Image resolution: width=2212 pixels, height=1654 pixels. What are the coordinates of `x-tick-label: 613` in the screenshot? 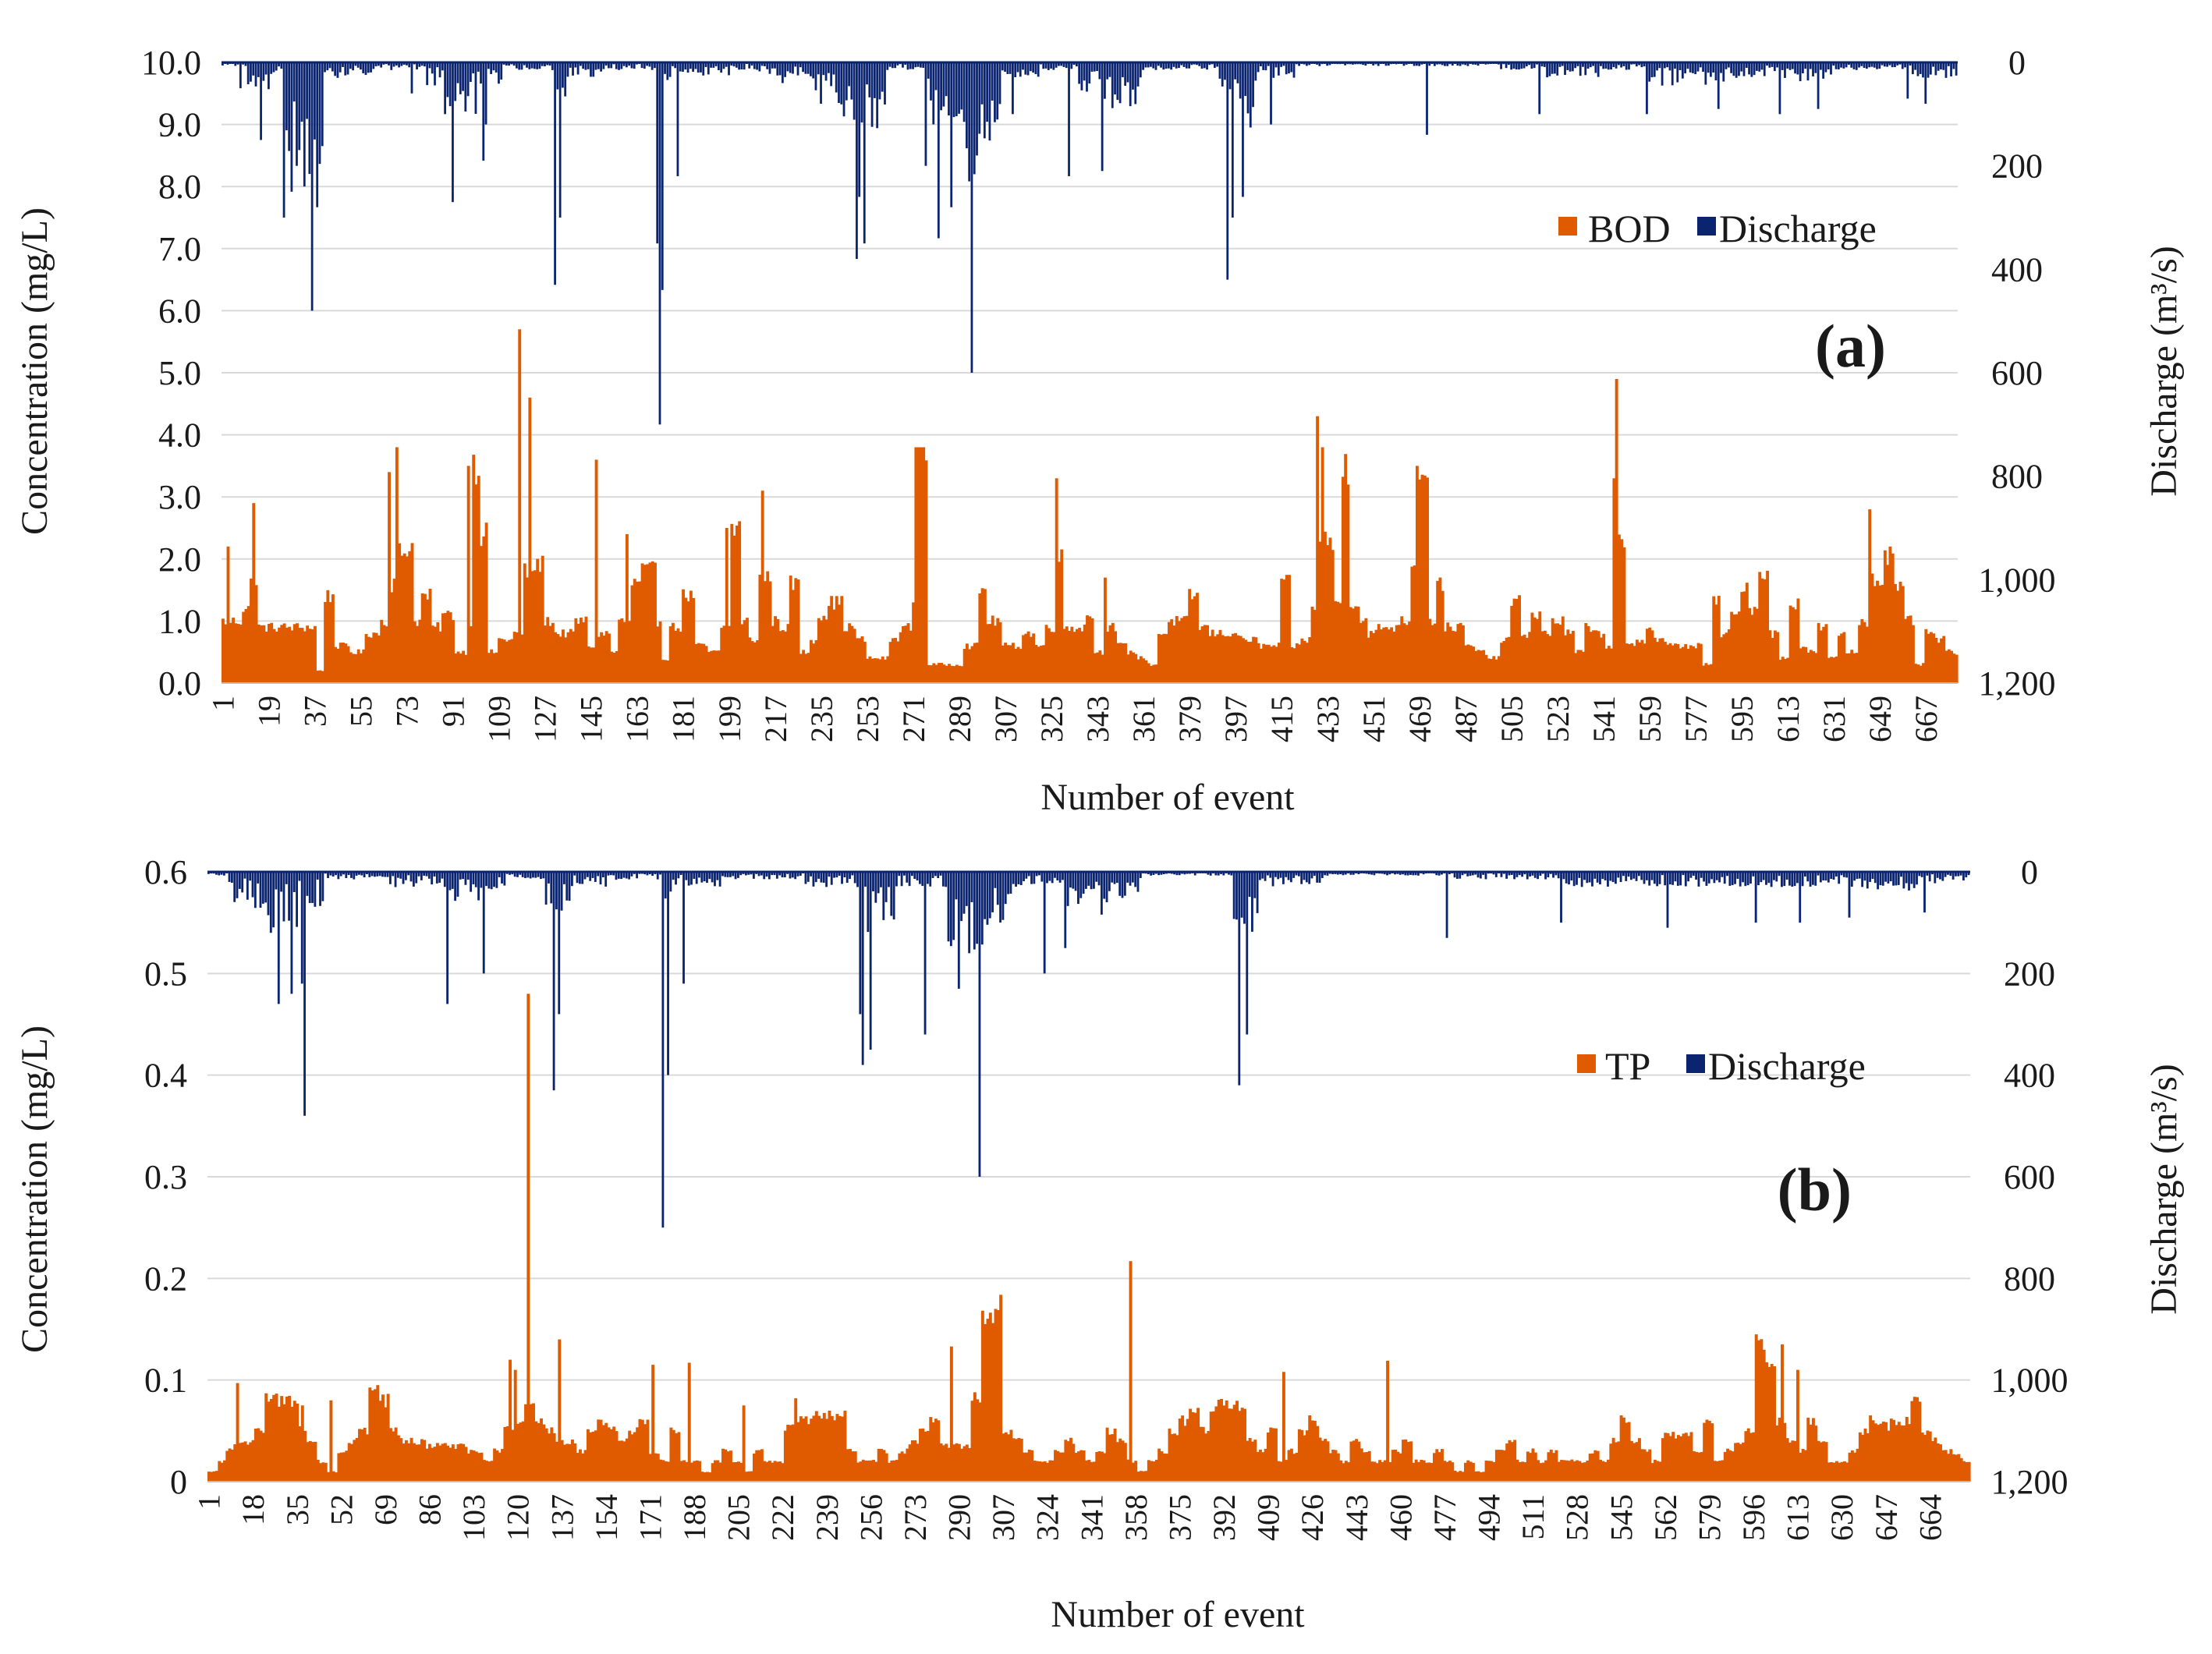 It's located at (1788, 719).